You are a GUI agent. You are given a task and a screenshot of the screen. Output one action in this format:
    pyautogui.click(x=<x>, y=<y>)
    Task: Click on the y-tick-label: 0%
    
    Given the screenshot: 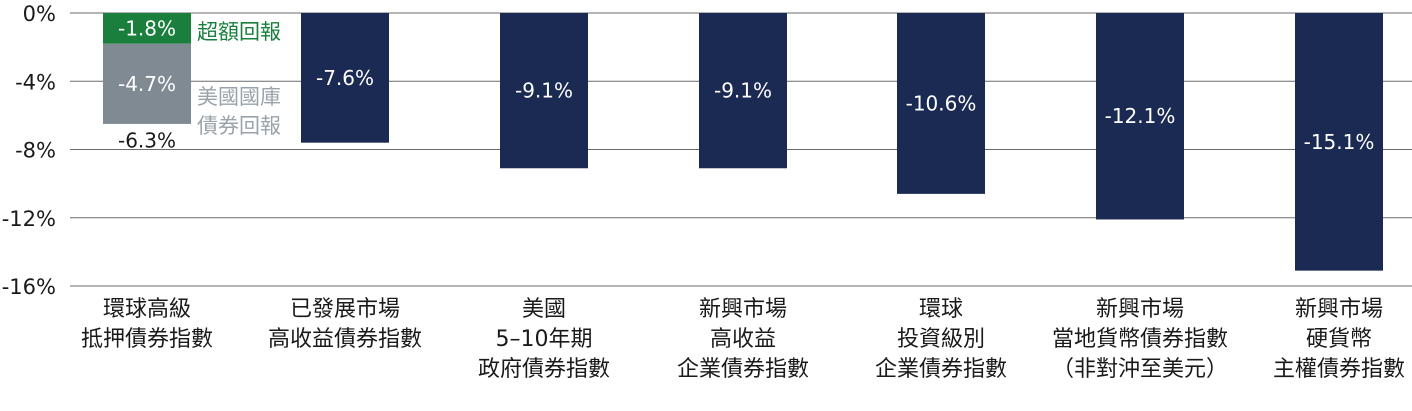 What is the action you would take?
    pyautogui.click(x=39, y=14)
    